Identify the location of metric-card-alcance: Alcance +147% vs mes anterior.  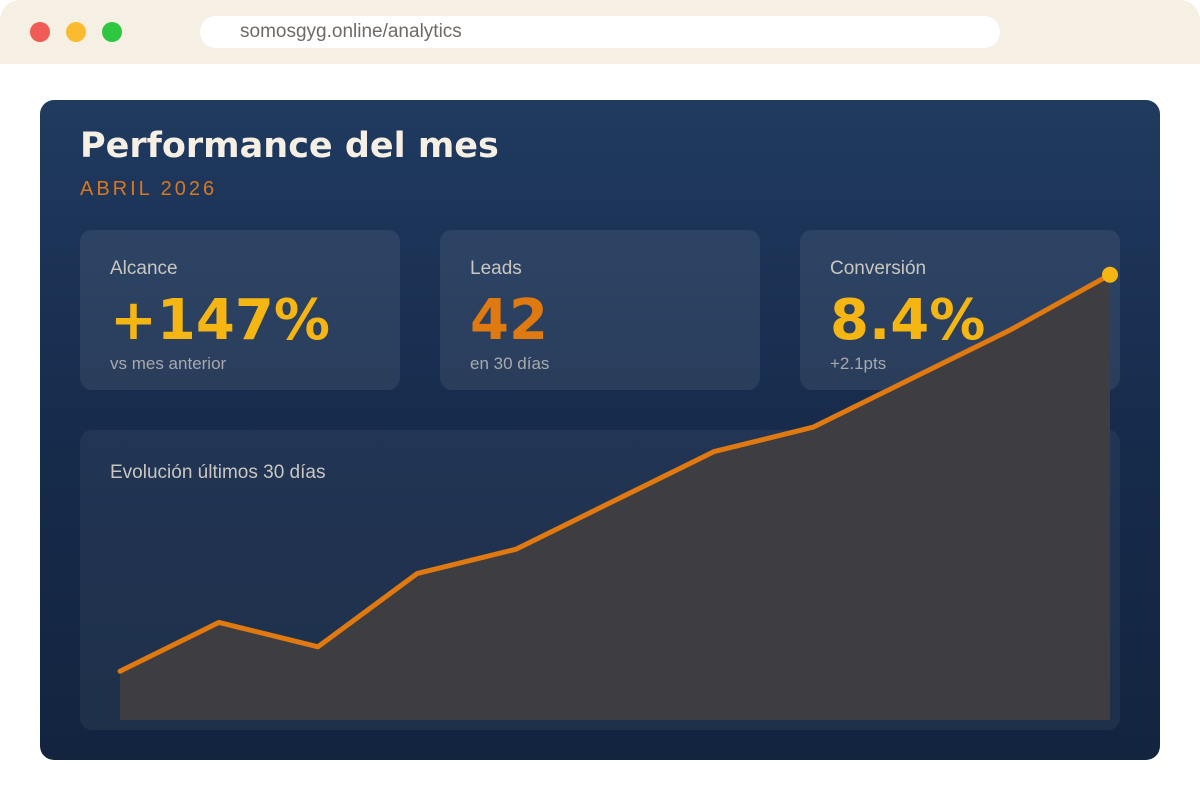
(240, 310).